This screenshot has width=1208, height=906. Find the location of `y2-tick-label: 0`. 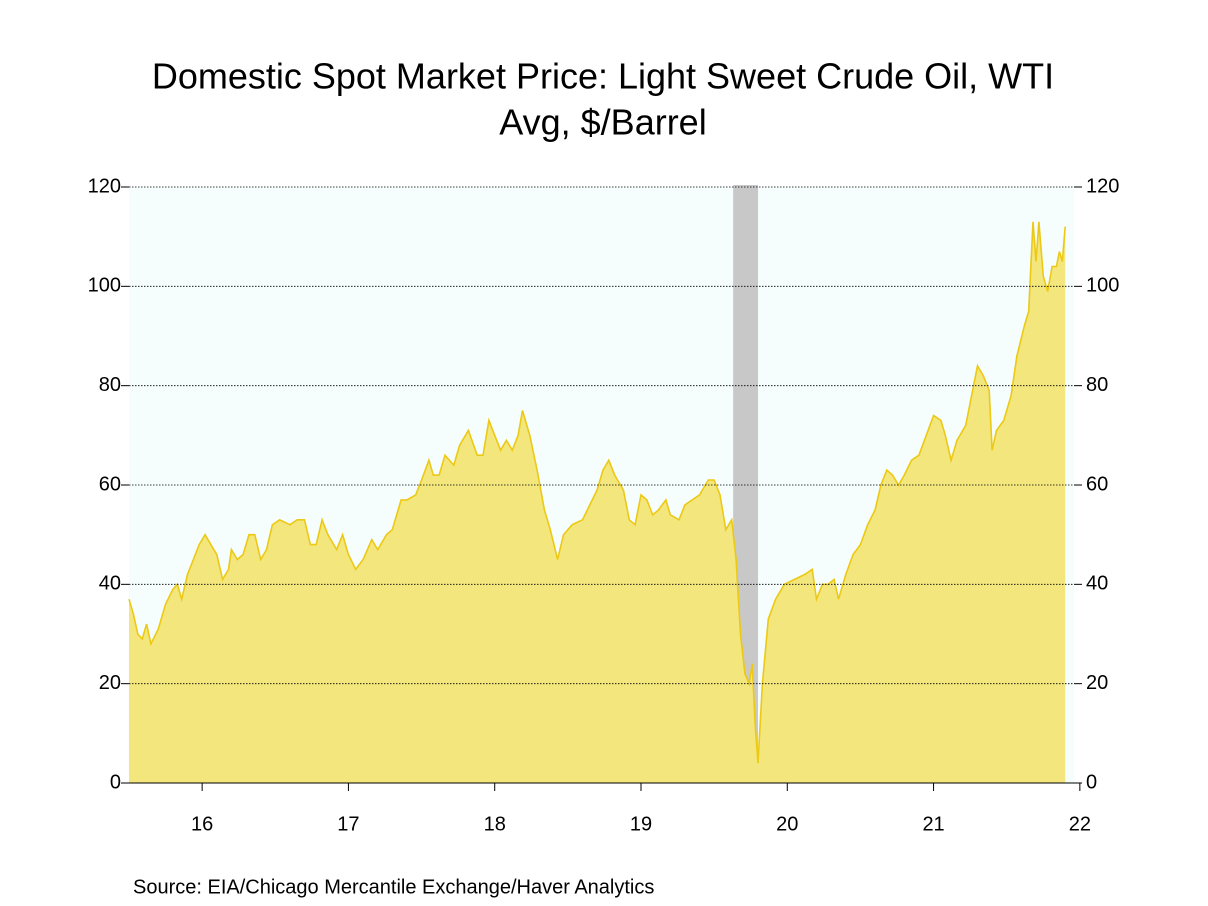

y2-tick-label: 0 is located at coordinates (1091, 782).